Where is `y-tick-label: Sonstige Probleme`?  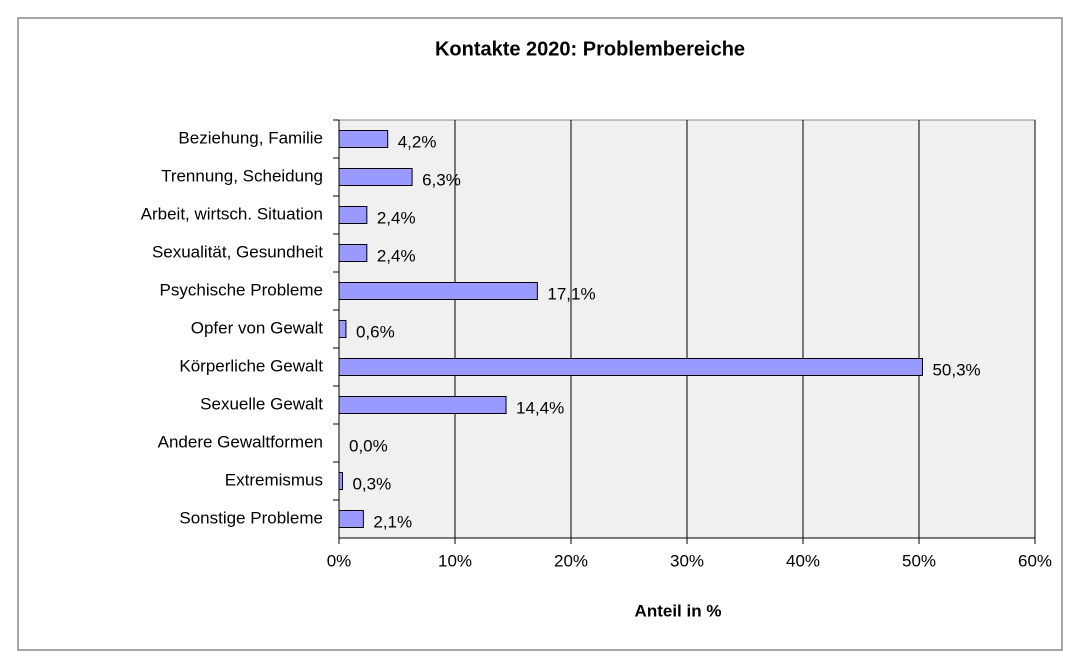
y-tick-label: Sonstige Probleme is located at coordinates (251, 517).